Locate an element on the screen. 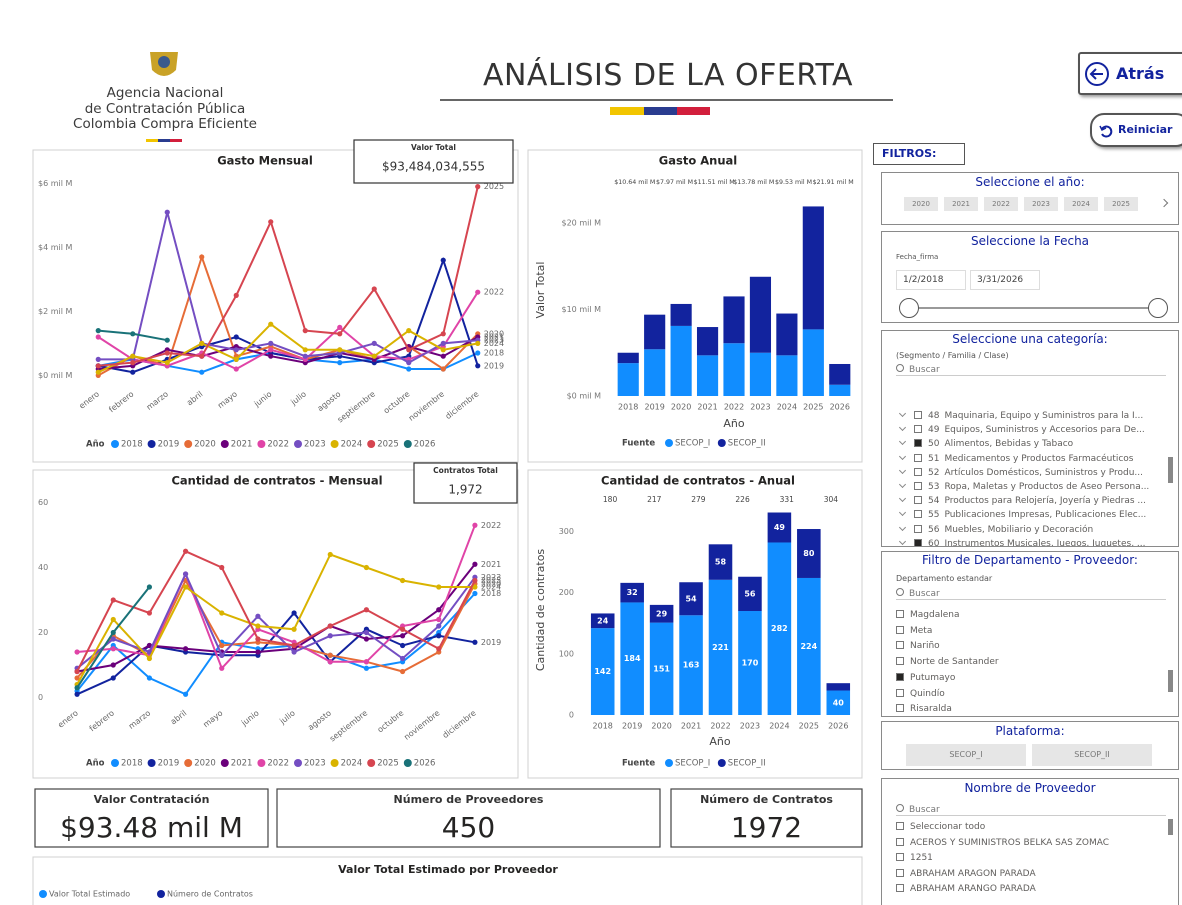 The image size is (1182, 905). year-chip: 2024 is located at coordinates (1081, 204).